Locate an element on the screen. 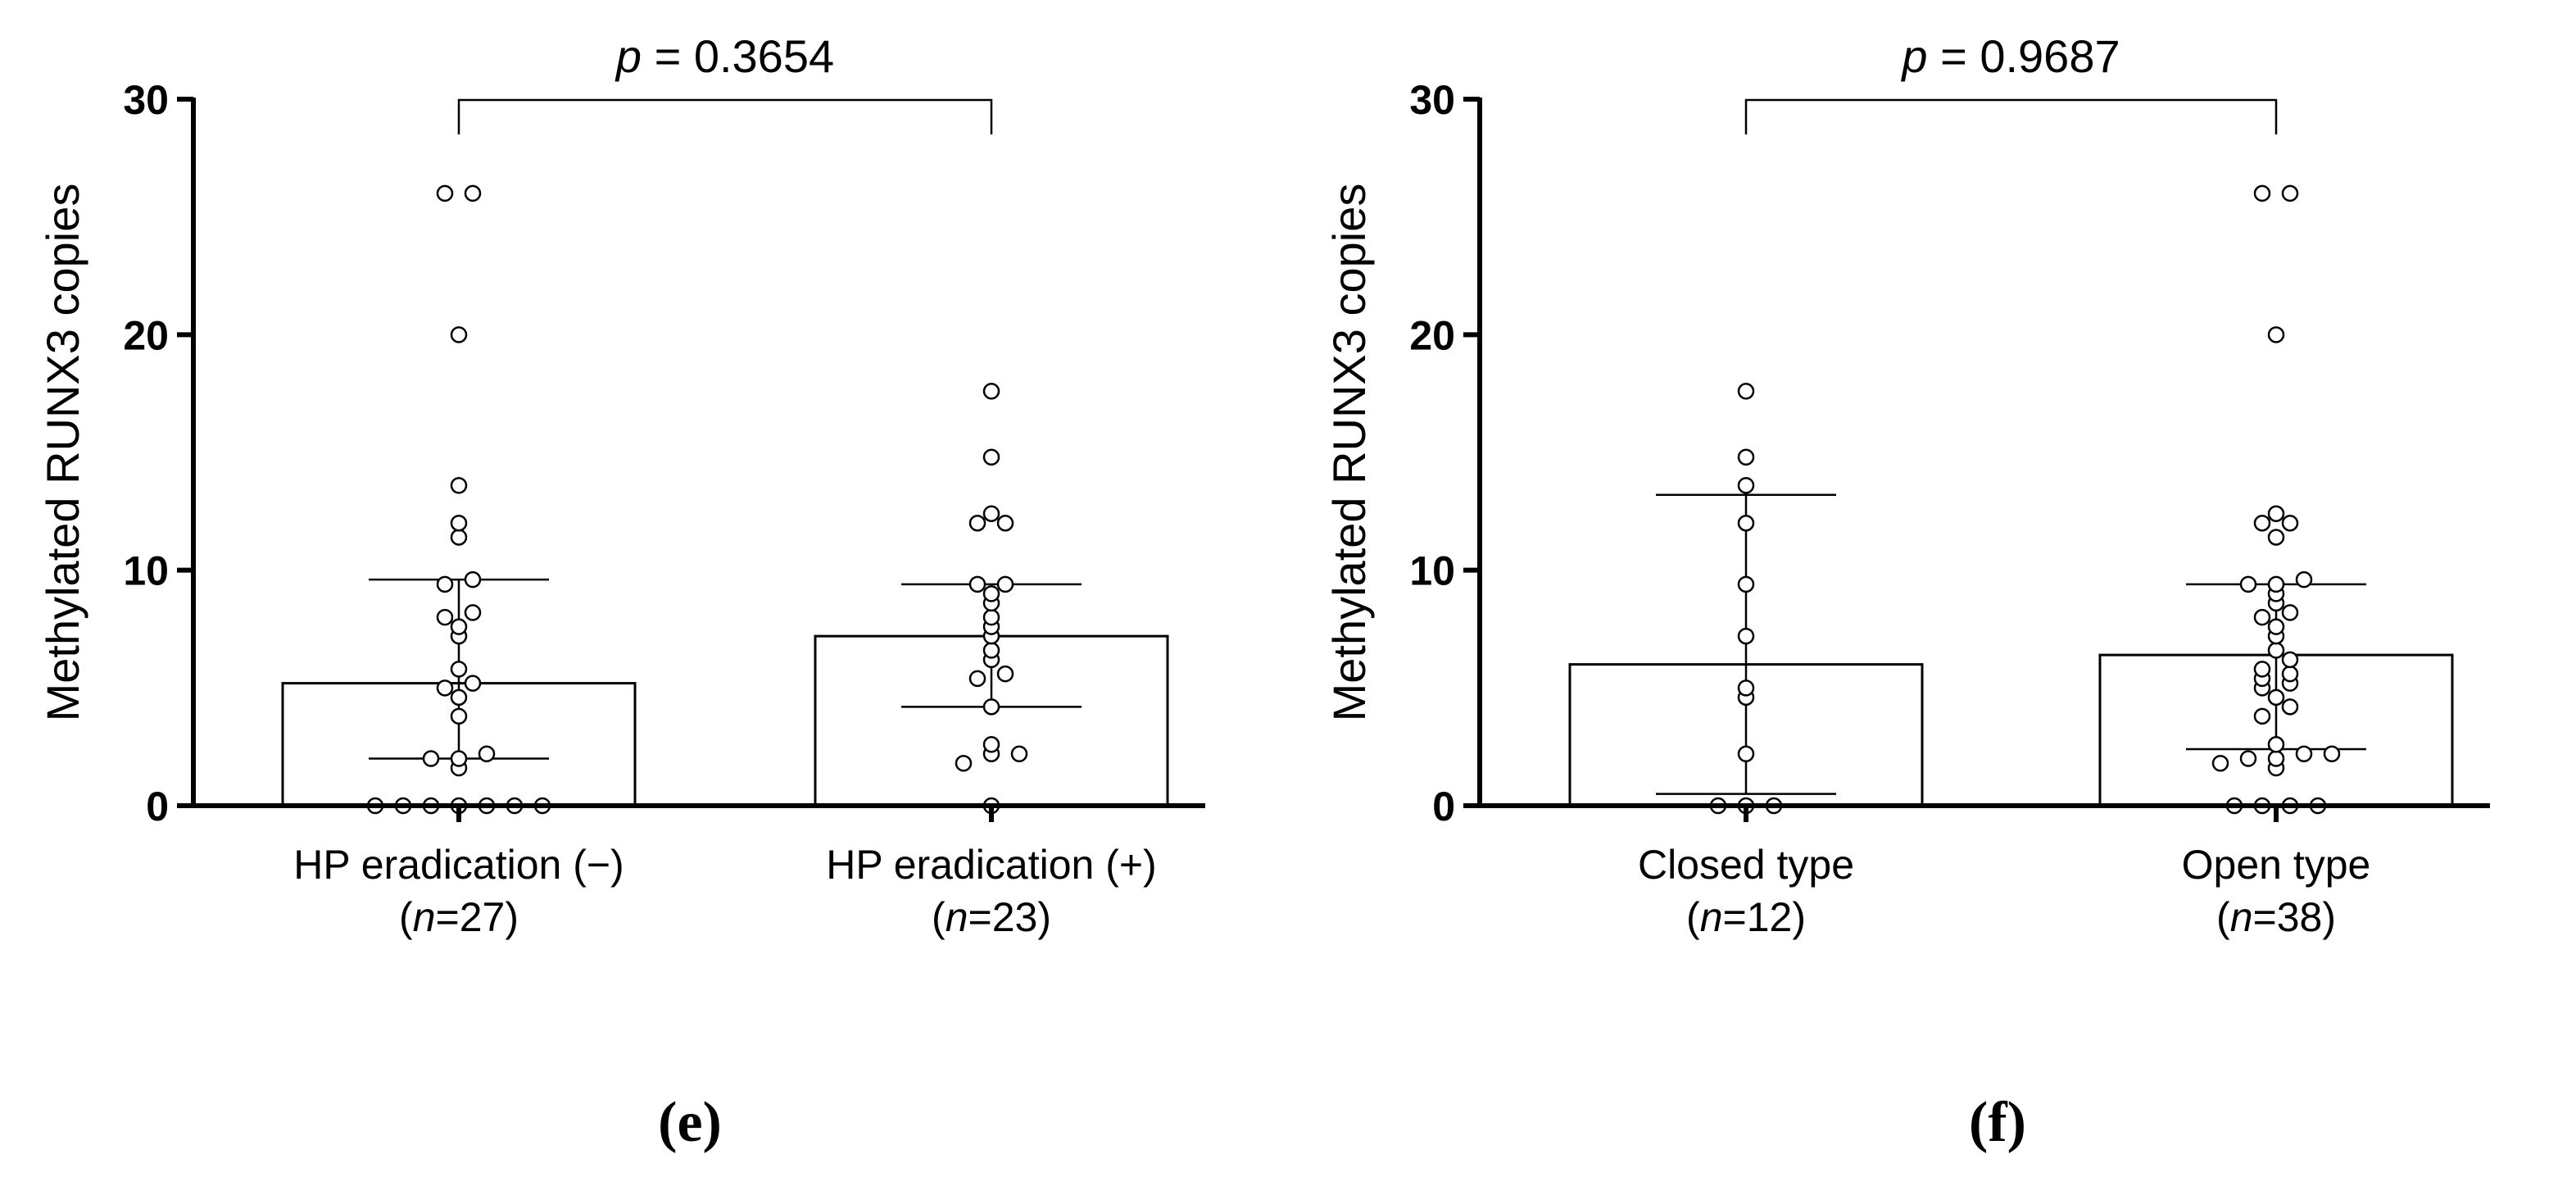 The height and width of the screenshot is (1177, 2576). n-value: =27) is located at coordinates (477, 917).